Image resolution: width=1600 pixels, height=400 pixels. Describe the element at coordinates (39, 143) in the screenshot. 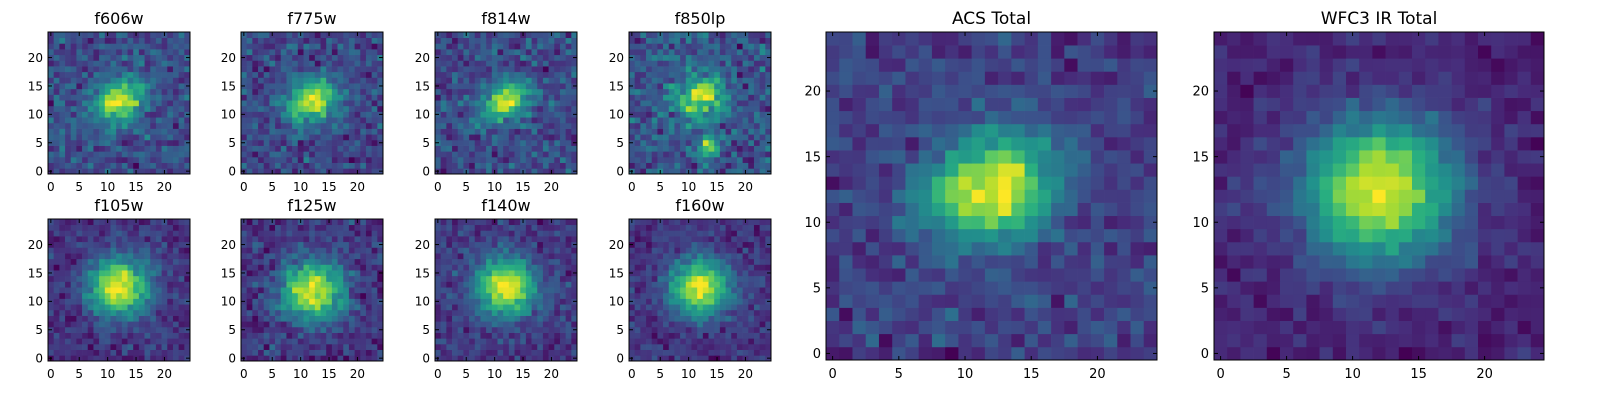

I see `y-tick-label: 5` at that location.